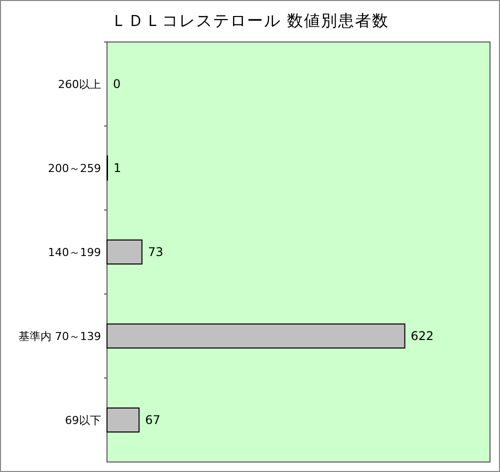 The image size is (500, 472). Describe the element at coordinates (83, 420) in the screenshot. I see `y-tick-label: 69以下` at that location.